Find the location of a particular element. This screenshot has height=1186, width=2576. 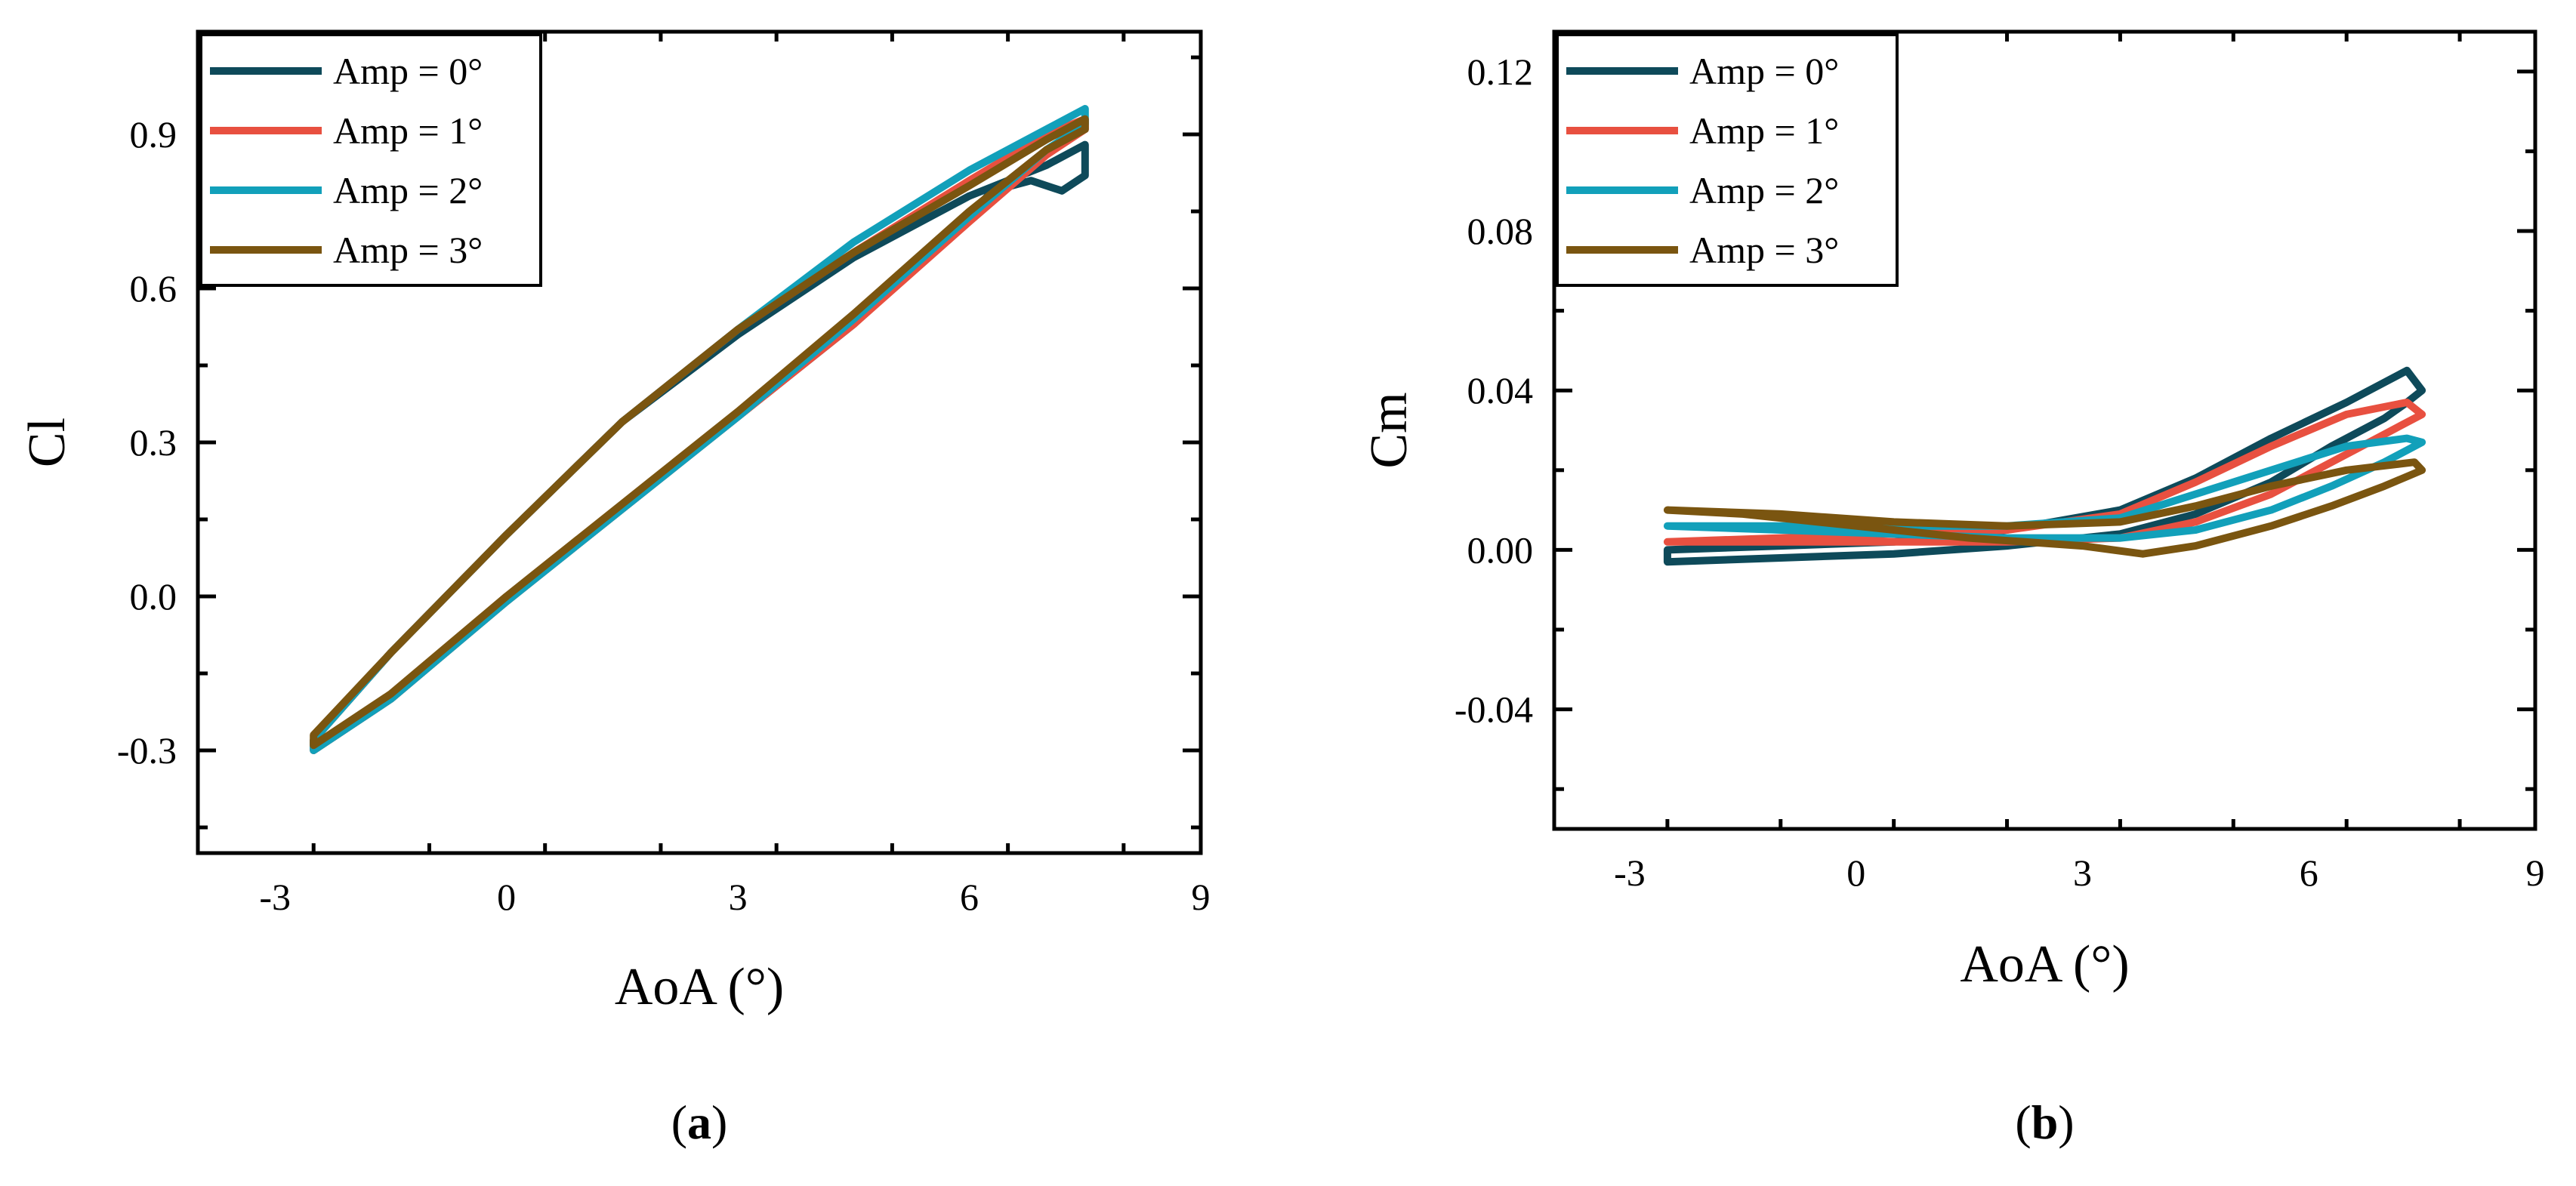

panel-label: (b) is located at coordinates (2044, 1122).